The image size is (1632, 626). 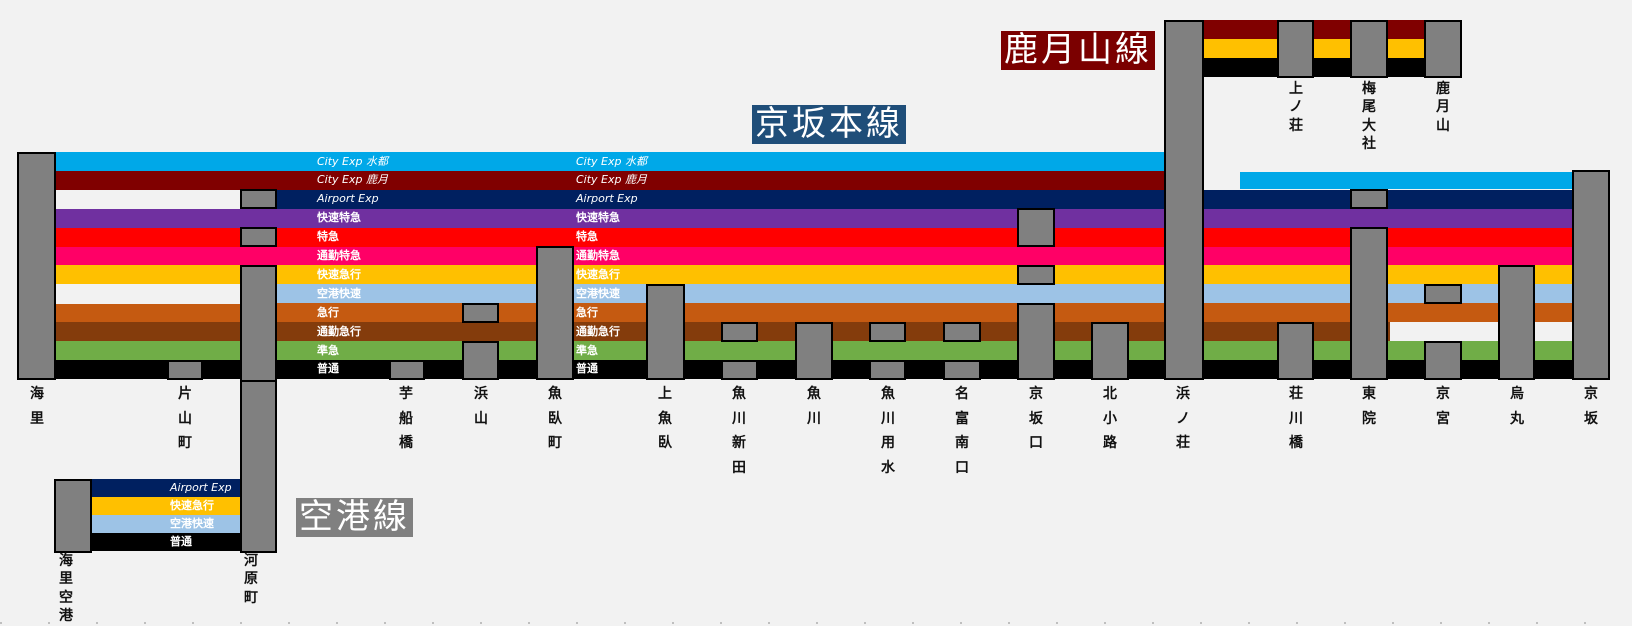 I want to click on station-name: 名富南口, so click(x=962, y=431).